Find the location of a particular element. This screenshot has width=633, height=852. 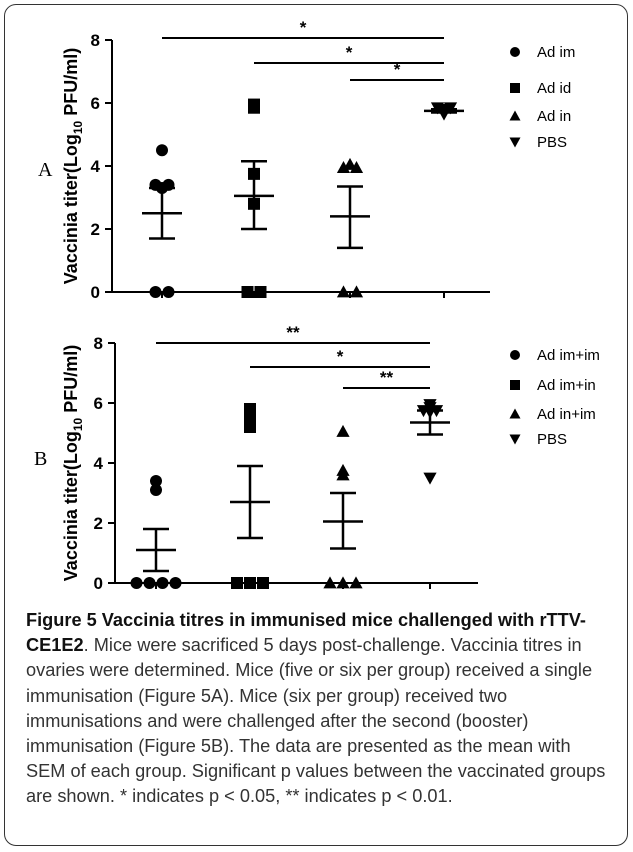

panel-a-legend-label: Ad im is located at coordinates (556, 52).